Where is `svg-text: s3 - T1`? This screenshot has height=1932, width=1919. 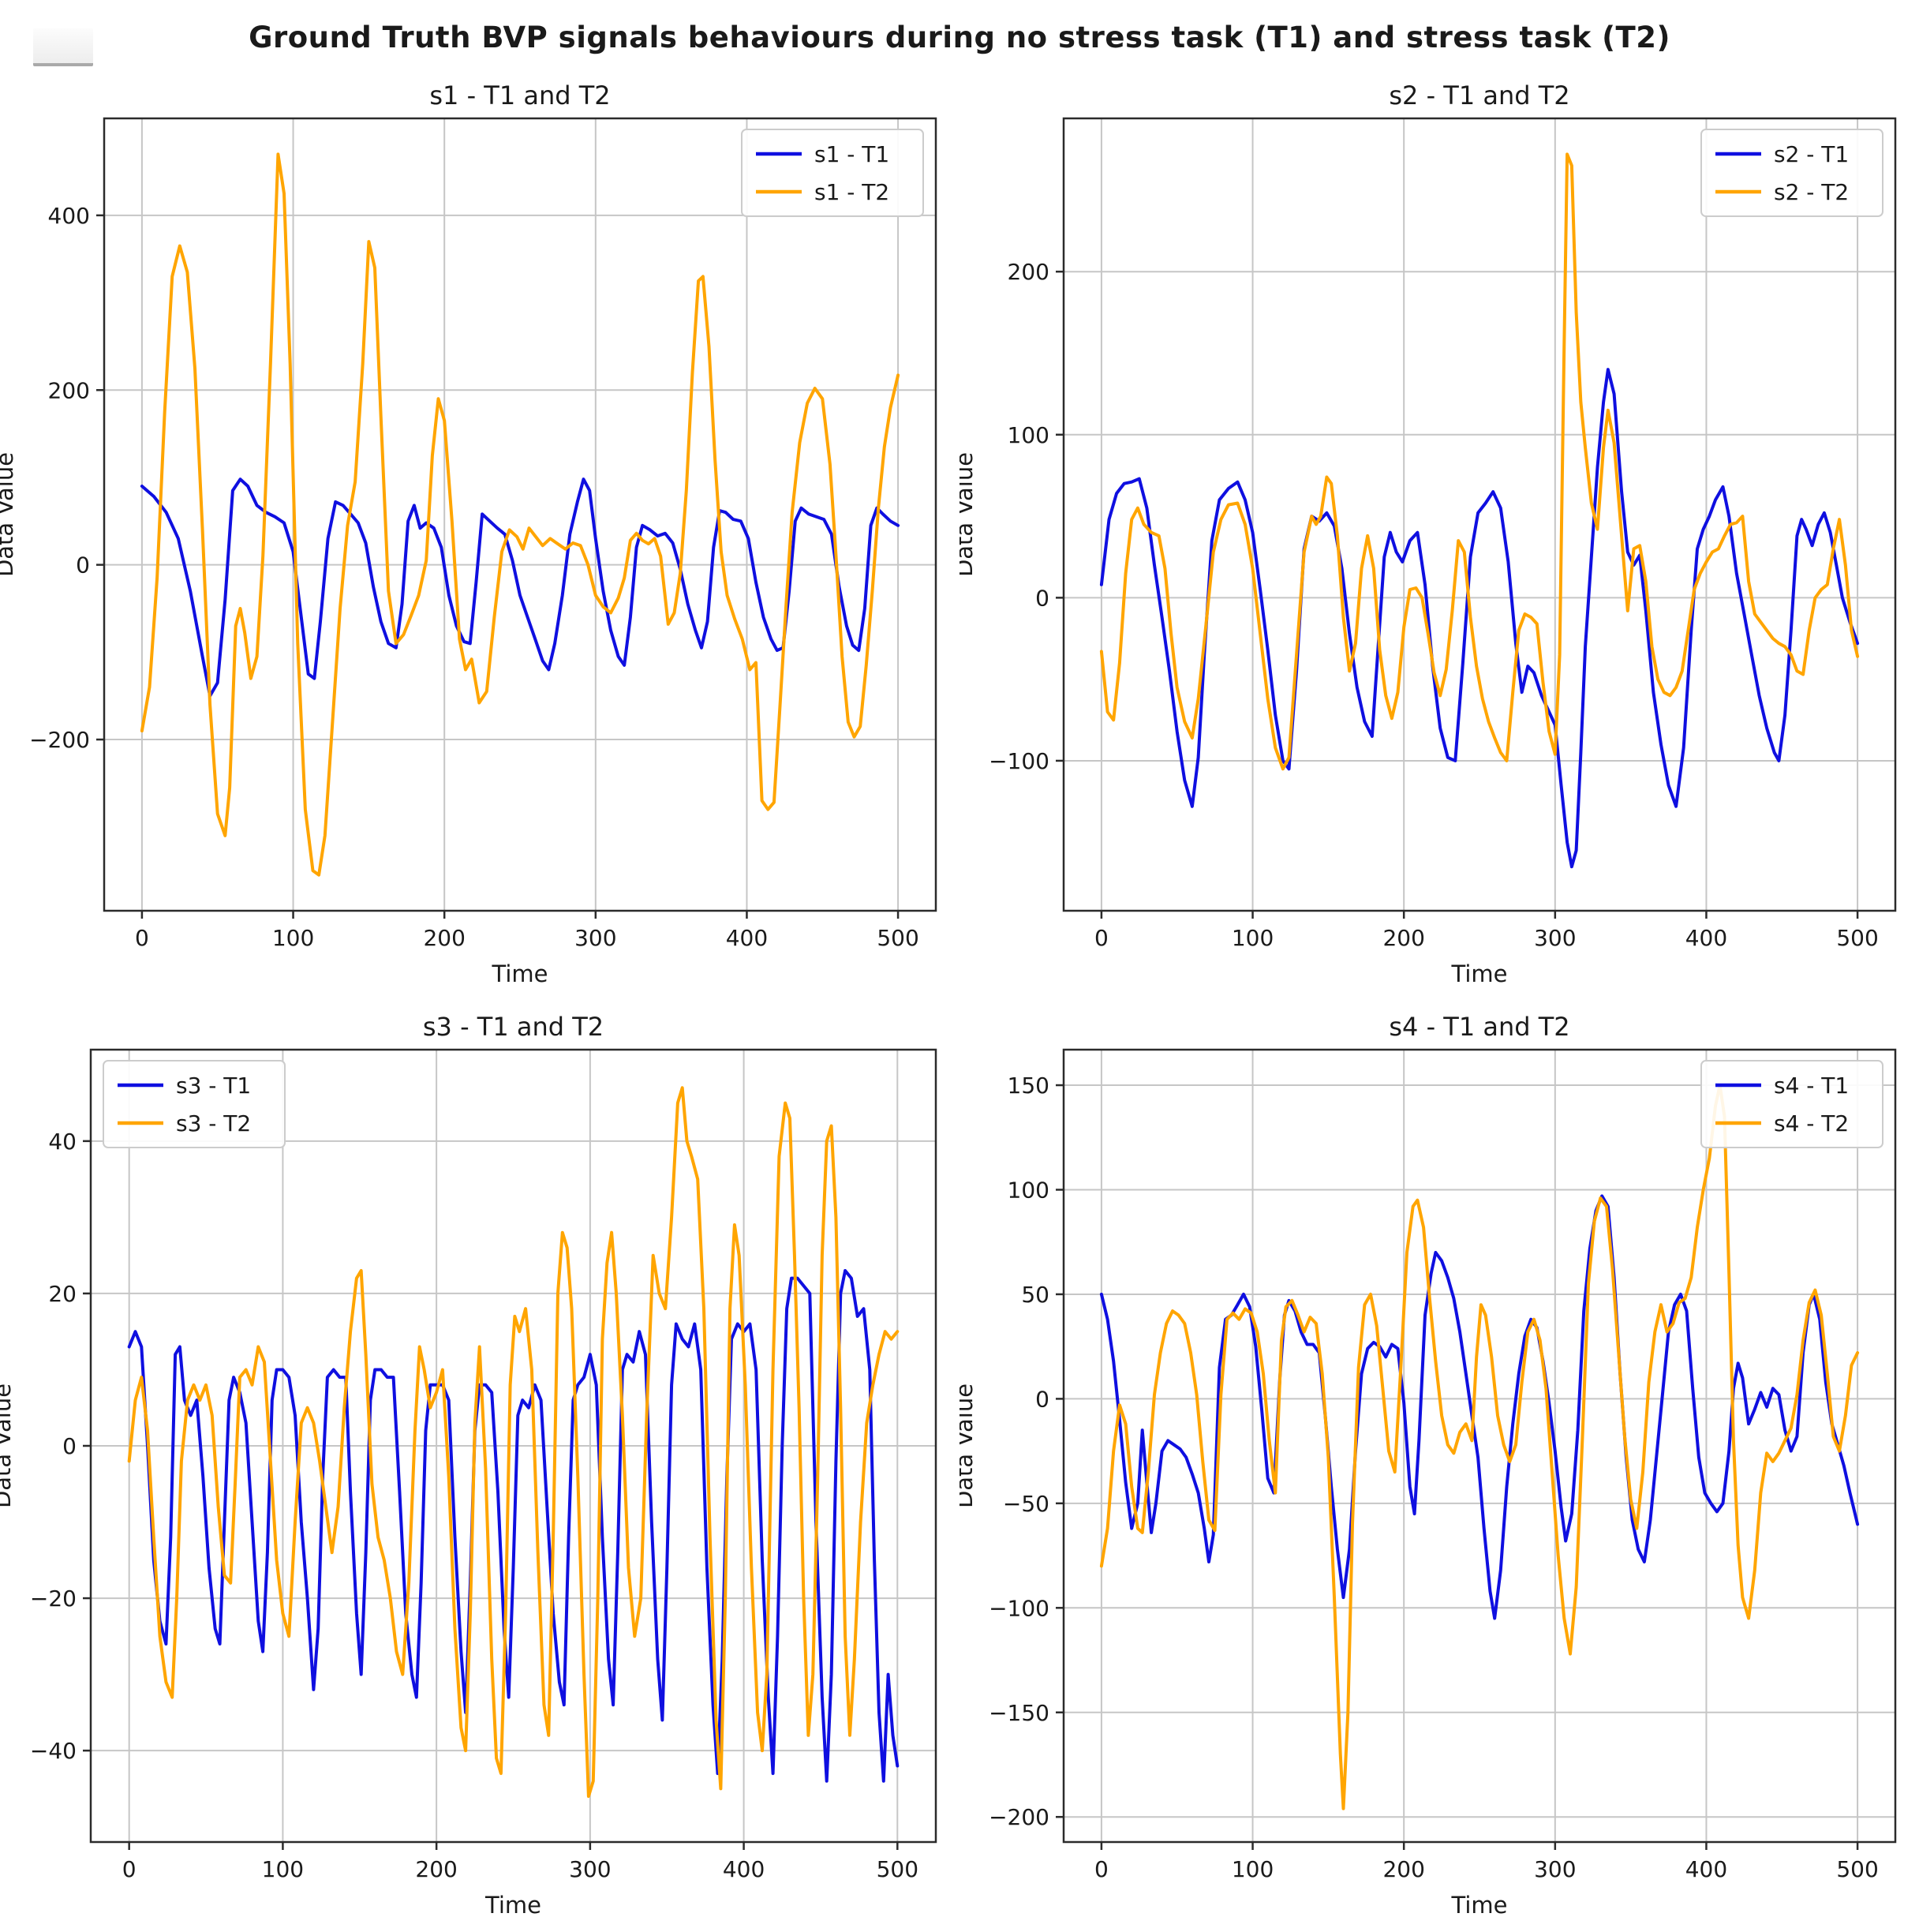 svg-text: s3 - T1 is located at coordinates (213, 1086).